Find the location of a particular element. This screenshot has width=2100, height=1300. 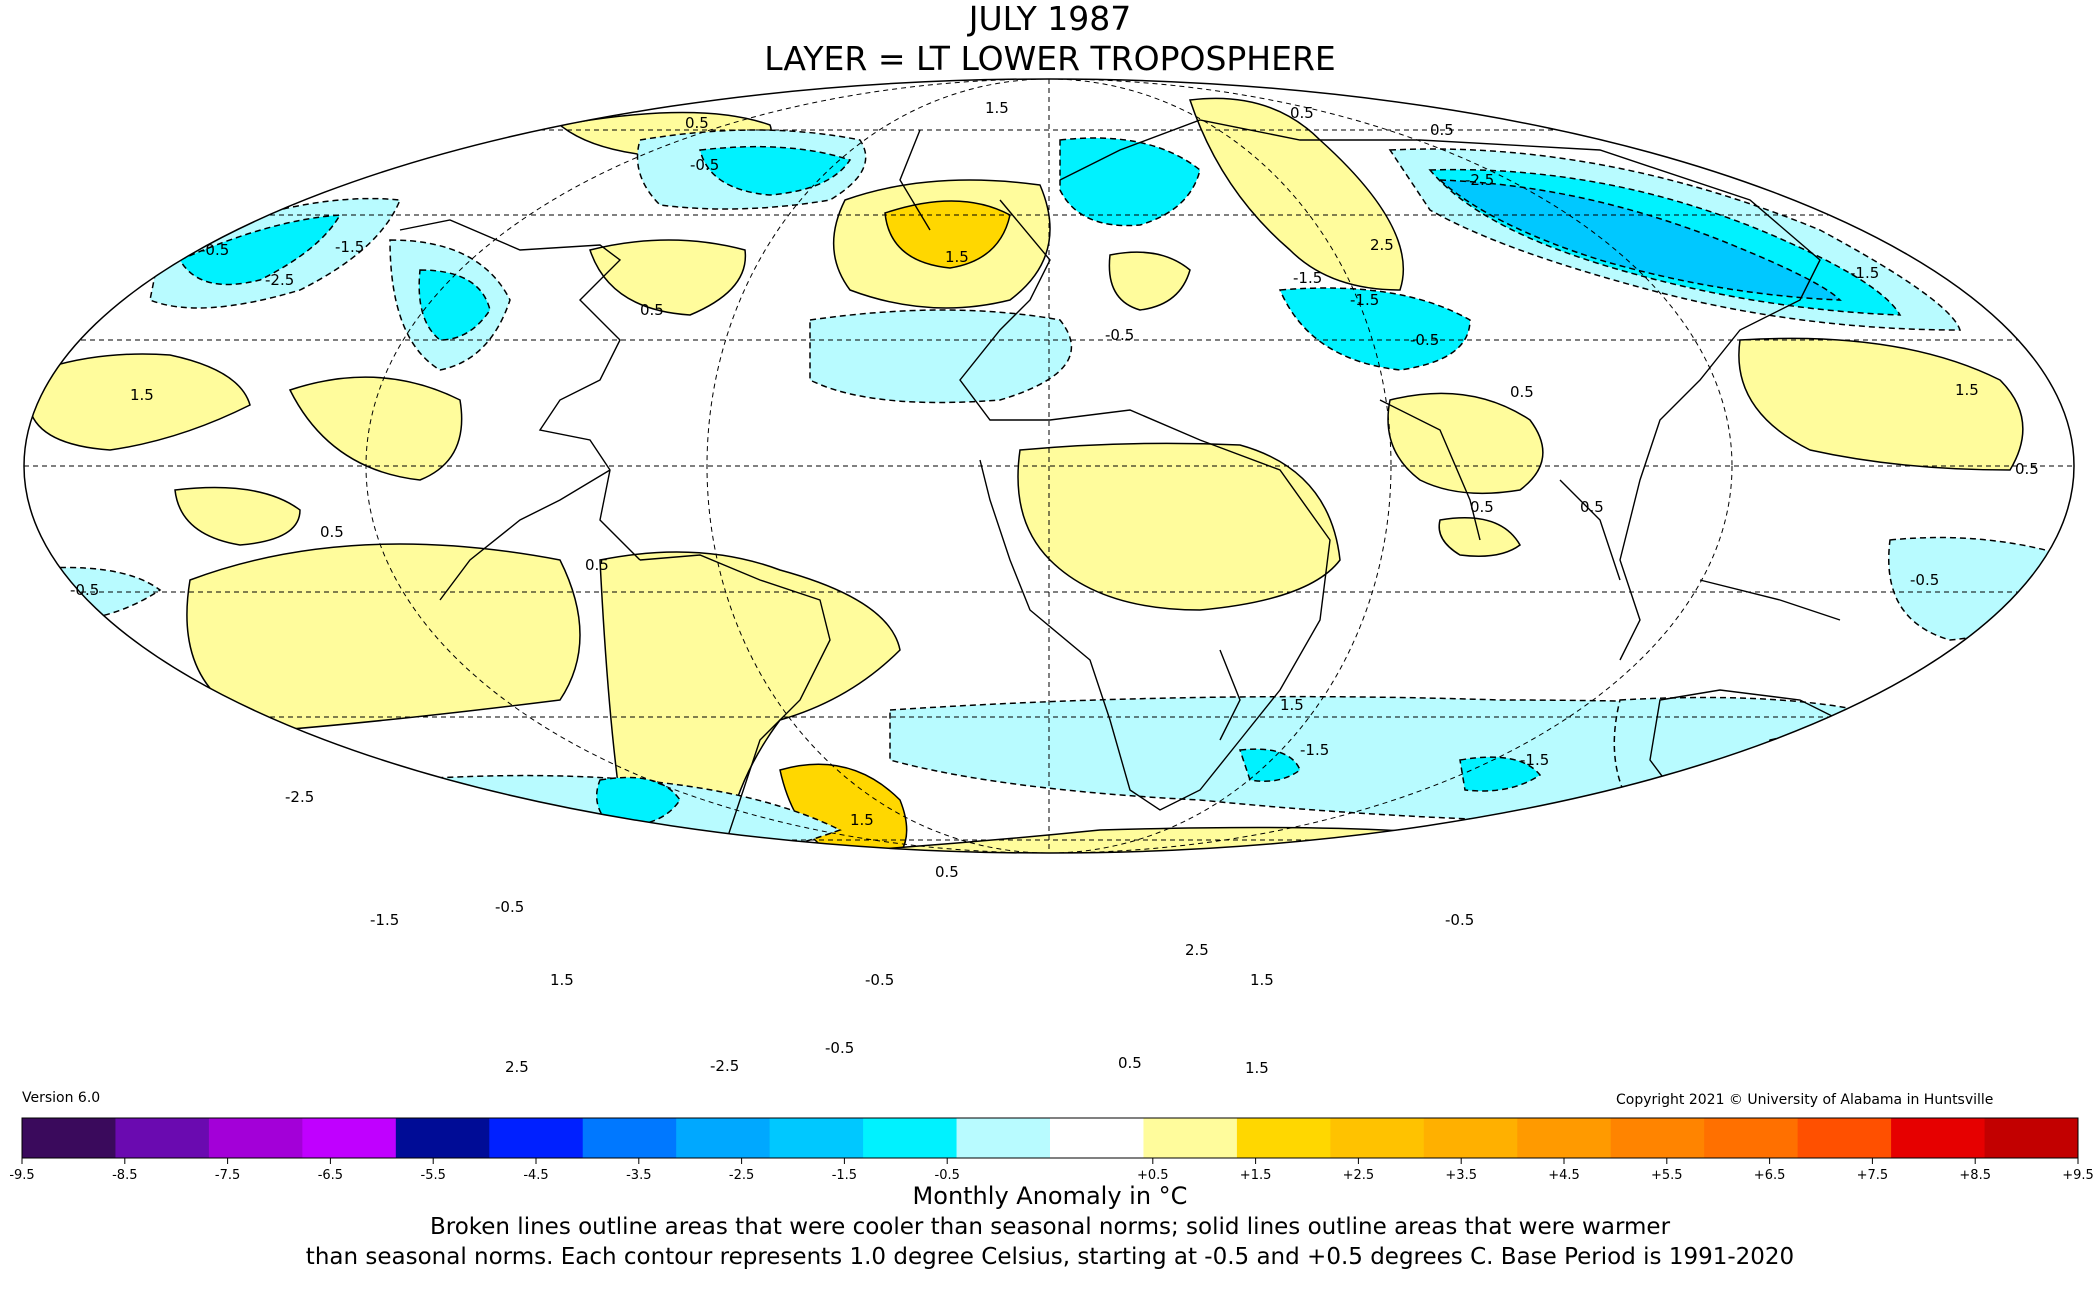

colorbar-outline is located at coordinates (1050, 1138).